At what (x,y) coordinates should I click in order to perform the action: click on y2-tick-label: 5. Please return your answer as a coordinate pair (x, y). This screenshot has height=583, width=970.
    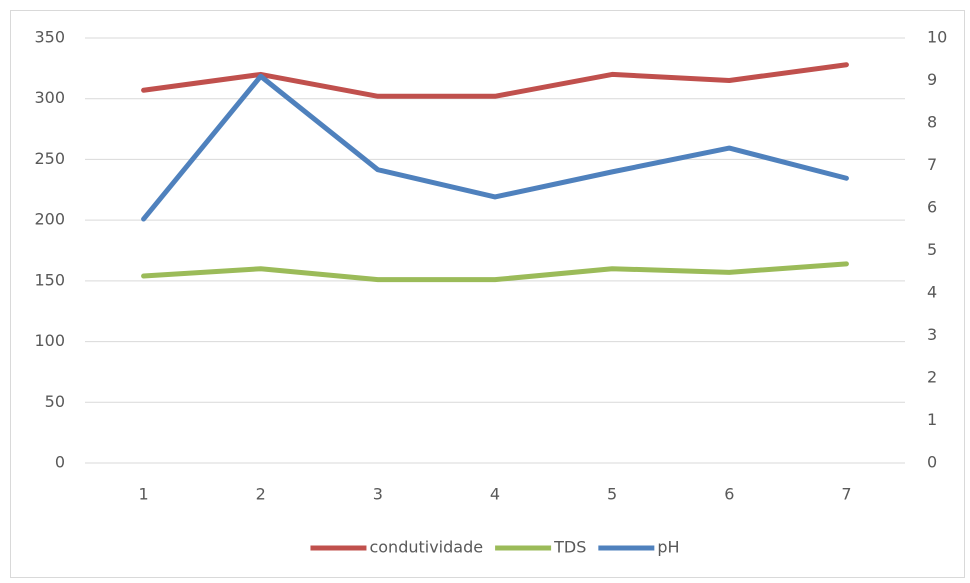
    Looking at the image, I should click on (932, 249).